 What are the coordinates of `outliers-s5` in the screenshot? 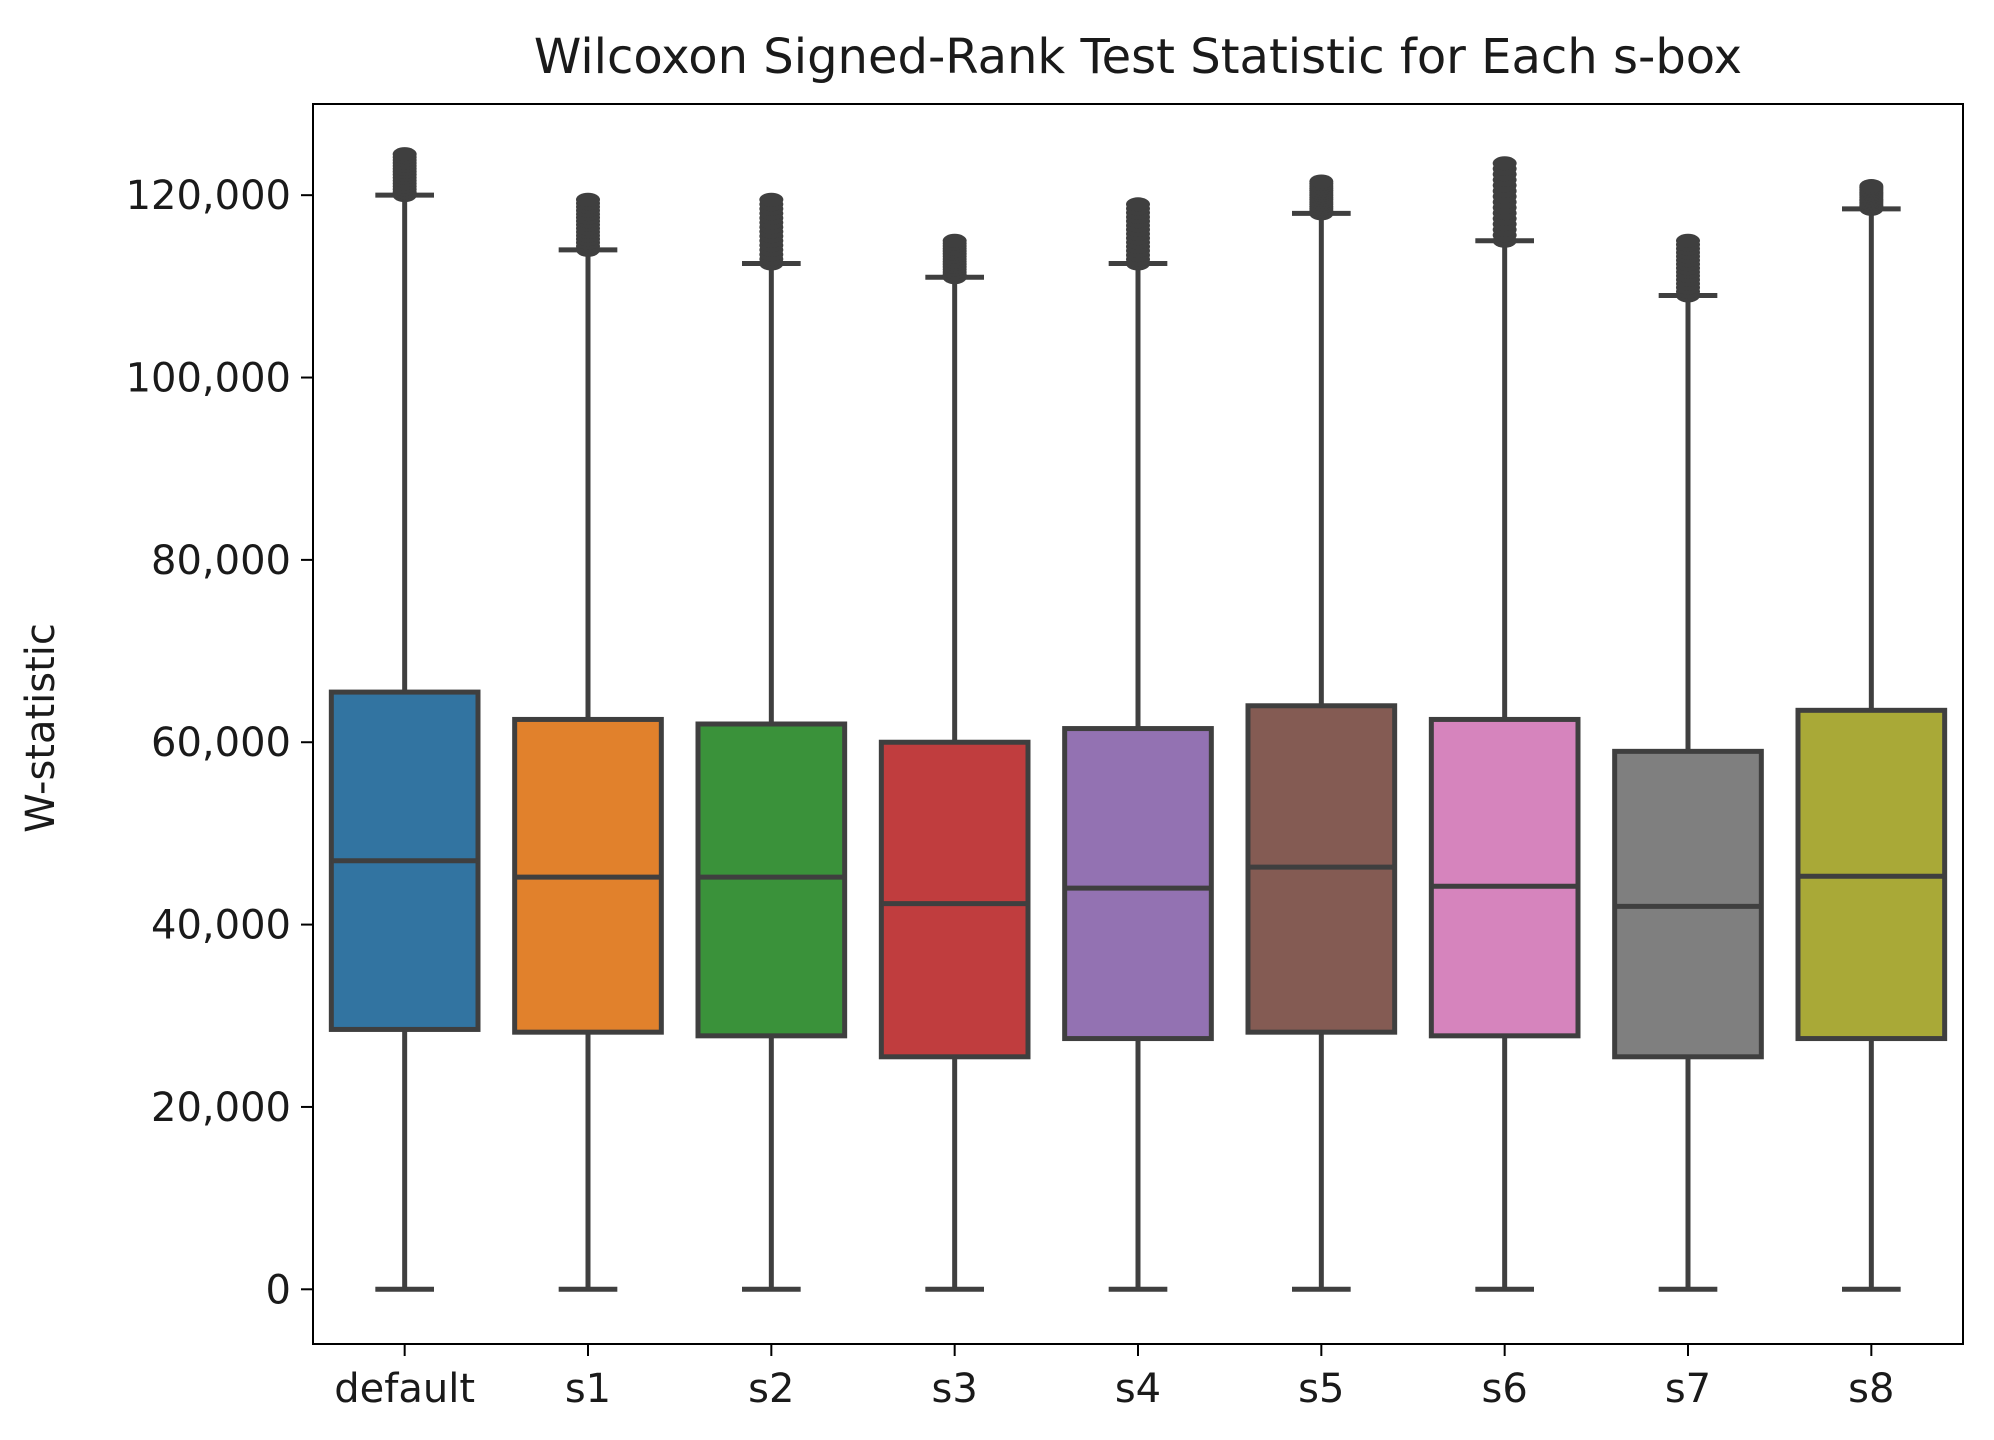 It's located at (1321, 197).